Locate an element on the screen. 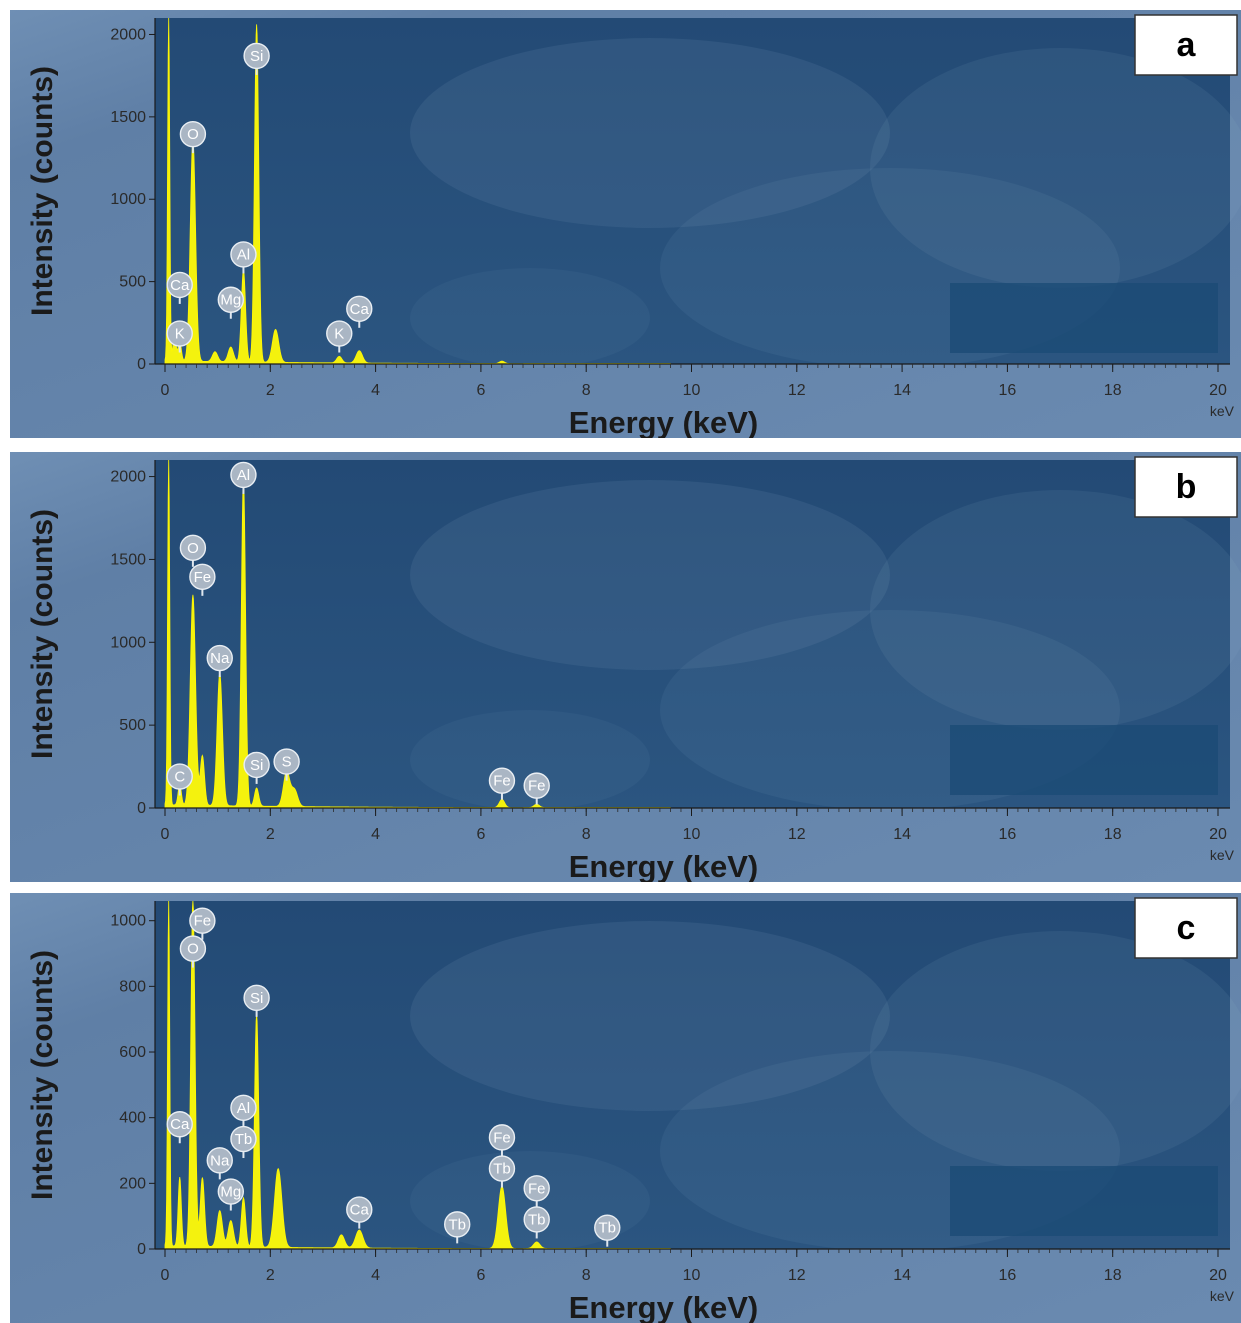  y-tick-label: 600 is located at coordinates (132, 1052).